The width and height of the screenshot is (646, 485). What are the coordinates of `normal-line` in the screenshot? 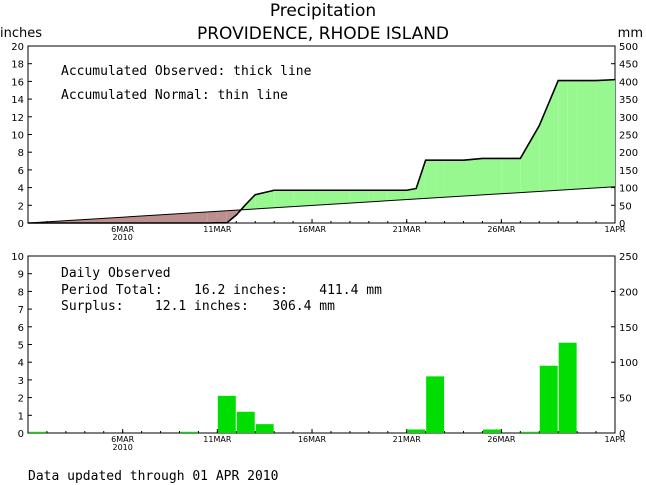 It's located at (321, 205).